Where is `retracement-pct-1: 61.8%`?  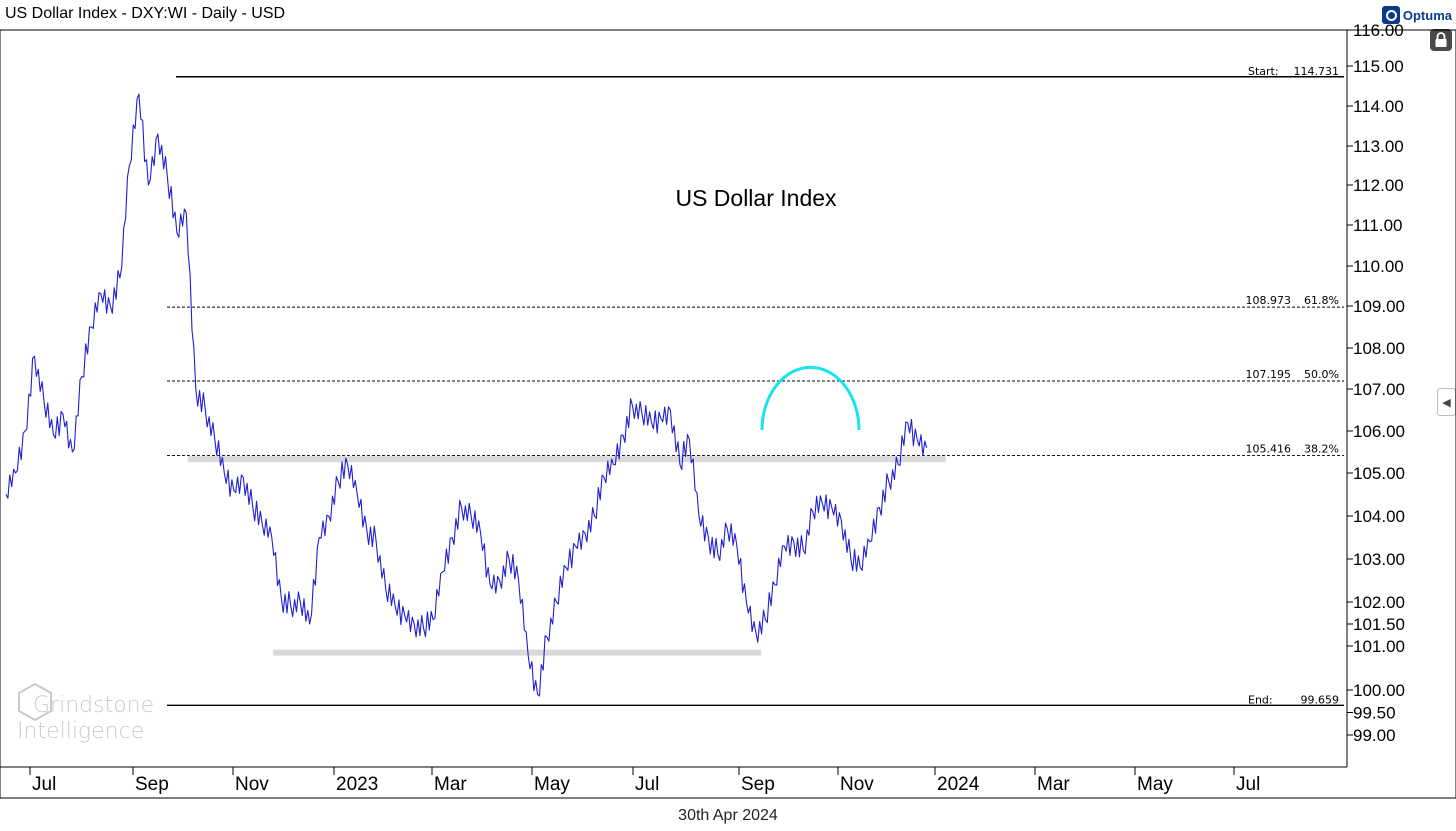 retracement-pct-1: 61.8% is located at coordinates (1321, 300).